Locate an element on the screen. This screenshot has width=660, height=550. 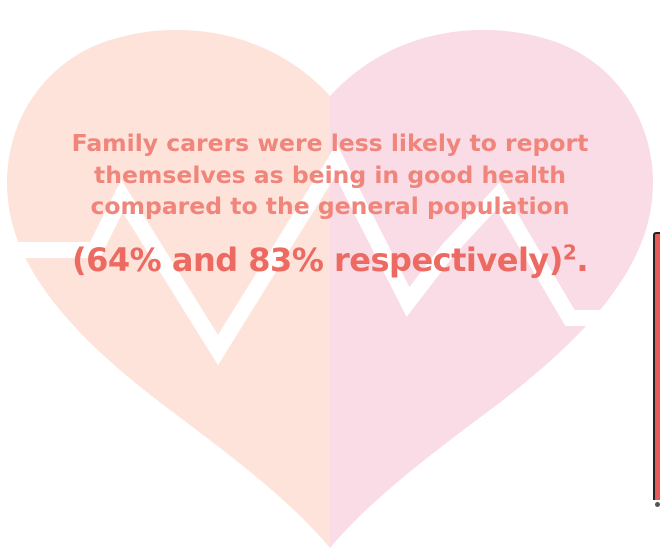
edge-panel-dot is located at coordinates (657, 504).